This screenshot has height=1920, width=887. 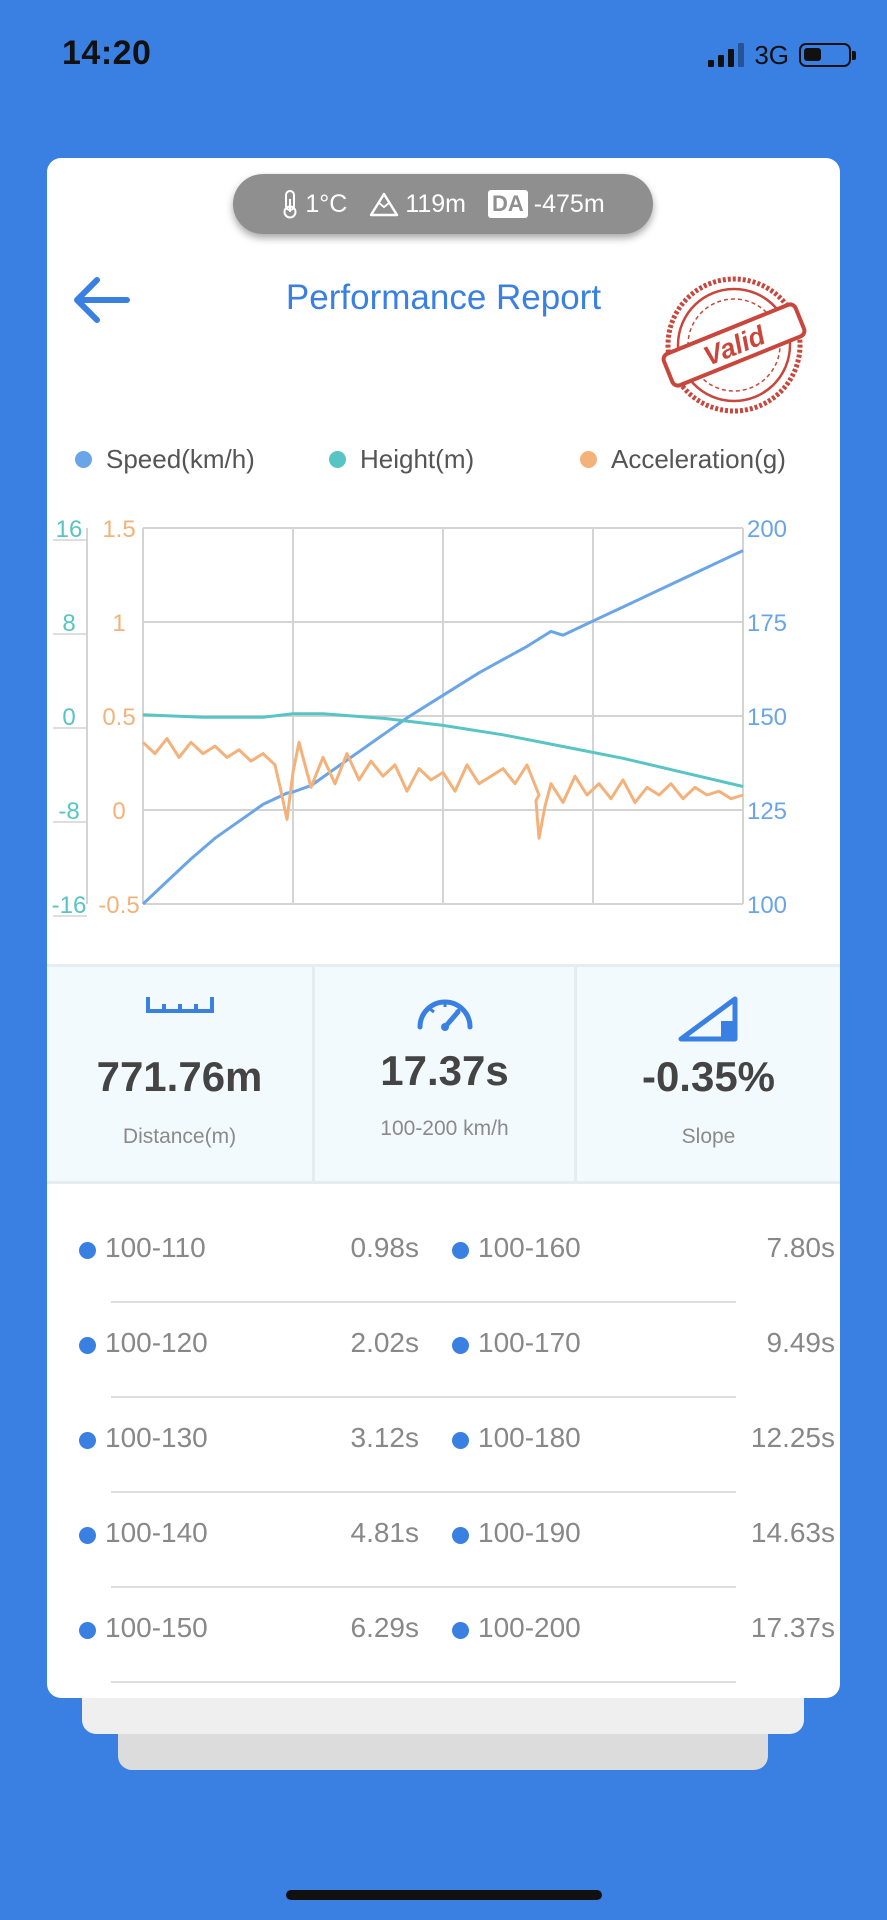 What do you see at coordinates (118, 717) in the screenshot?
I see `accel-tick-label: 0.5` at bounding box center [118, 717].